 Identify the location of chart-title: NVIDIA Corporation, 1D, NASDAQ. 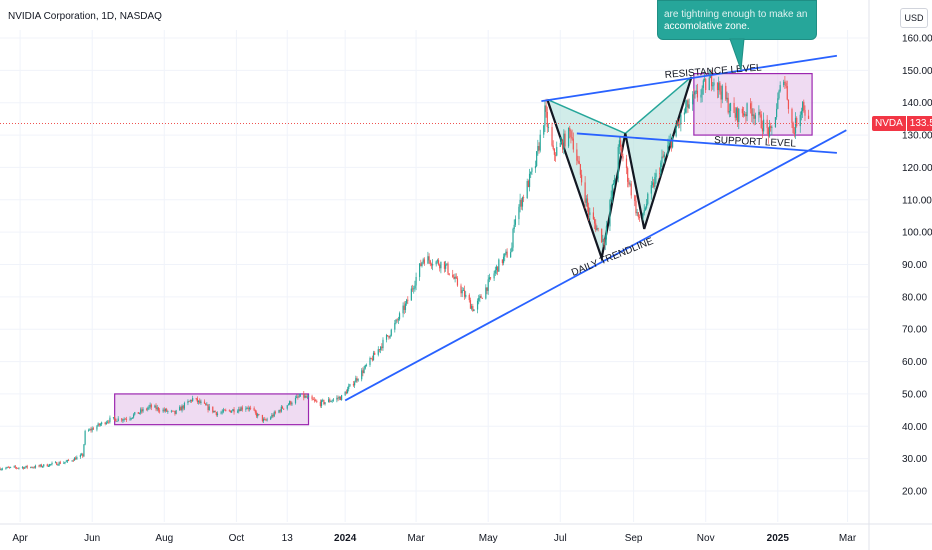
(85, 16).